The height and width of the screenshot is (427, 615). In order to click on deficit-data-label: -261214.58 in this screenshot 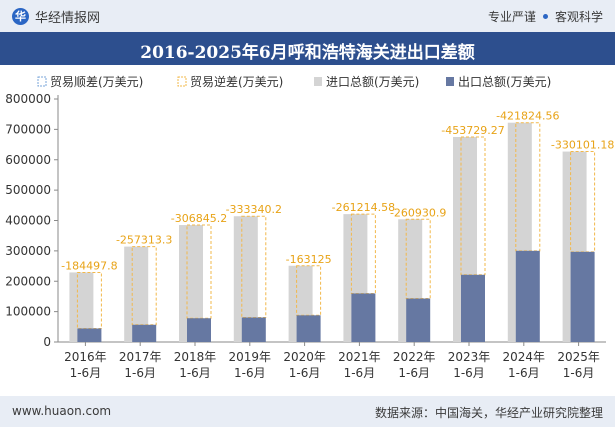, I will do `click(363, 207)`.